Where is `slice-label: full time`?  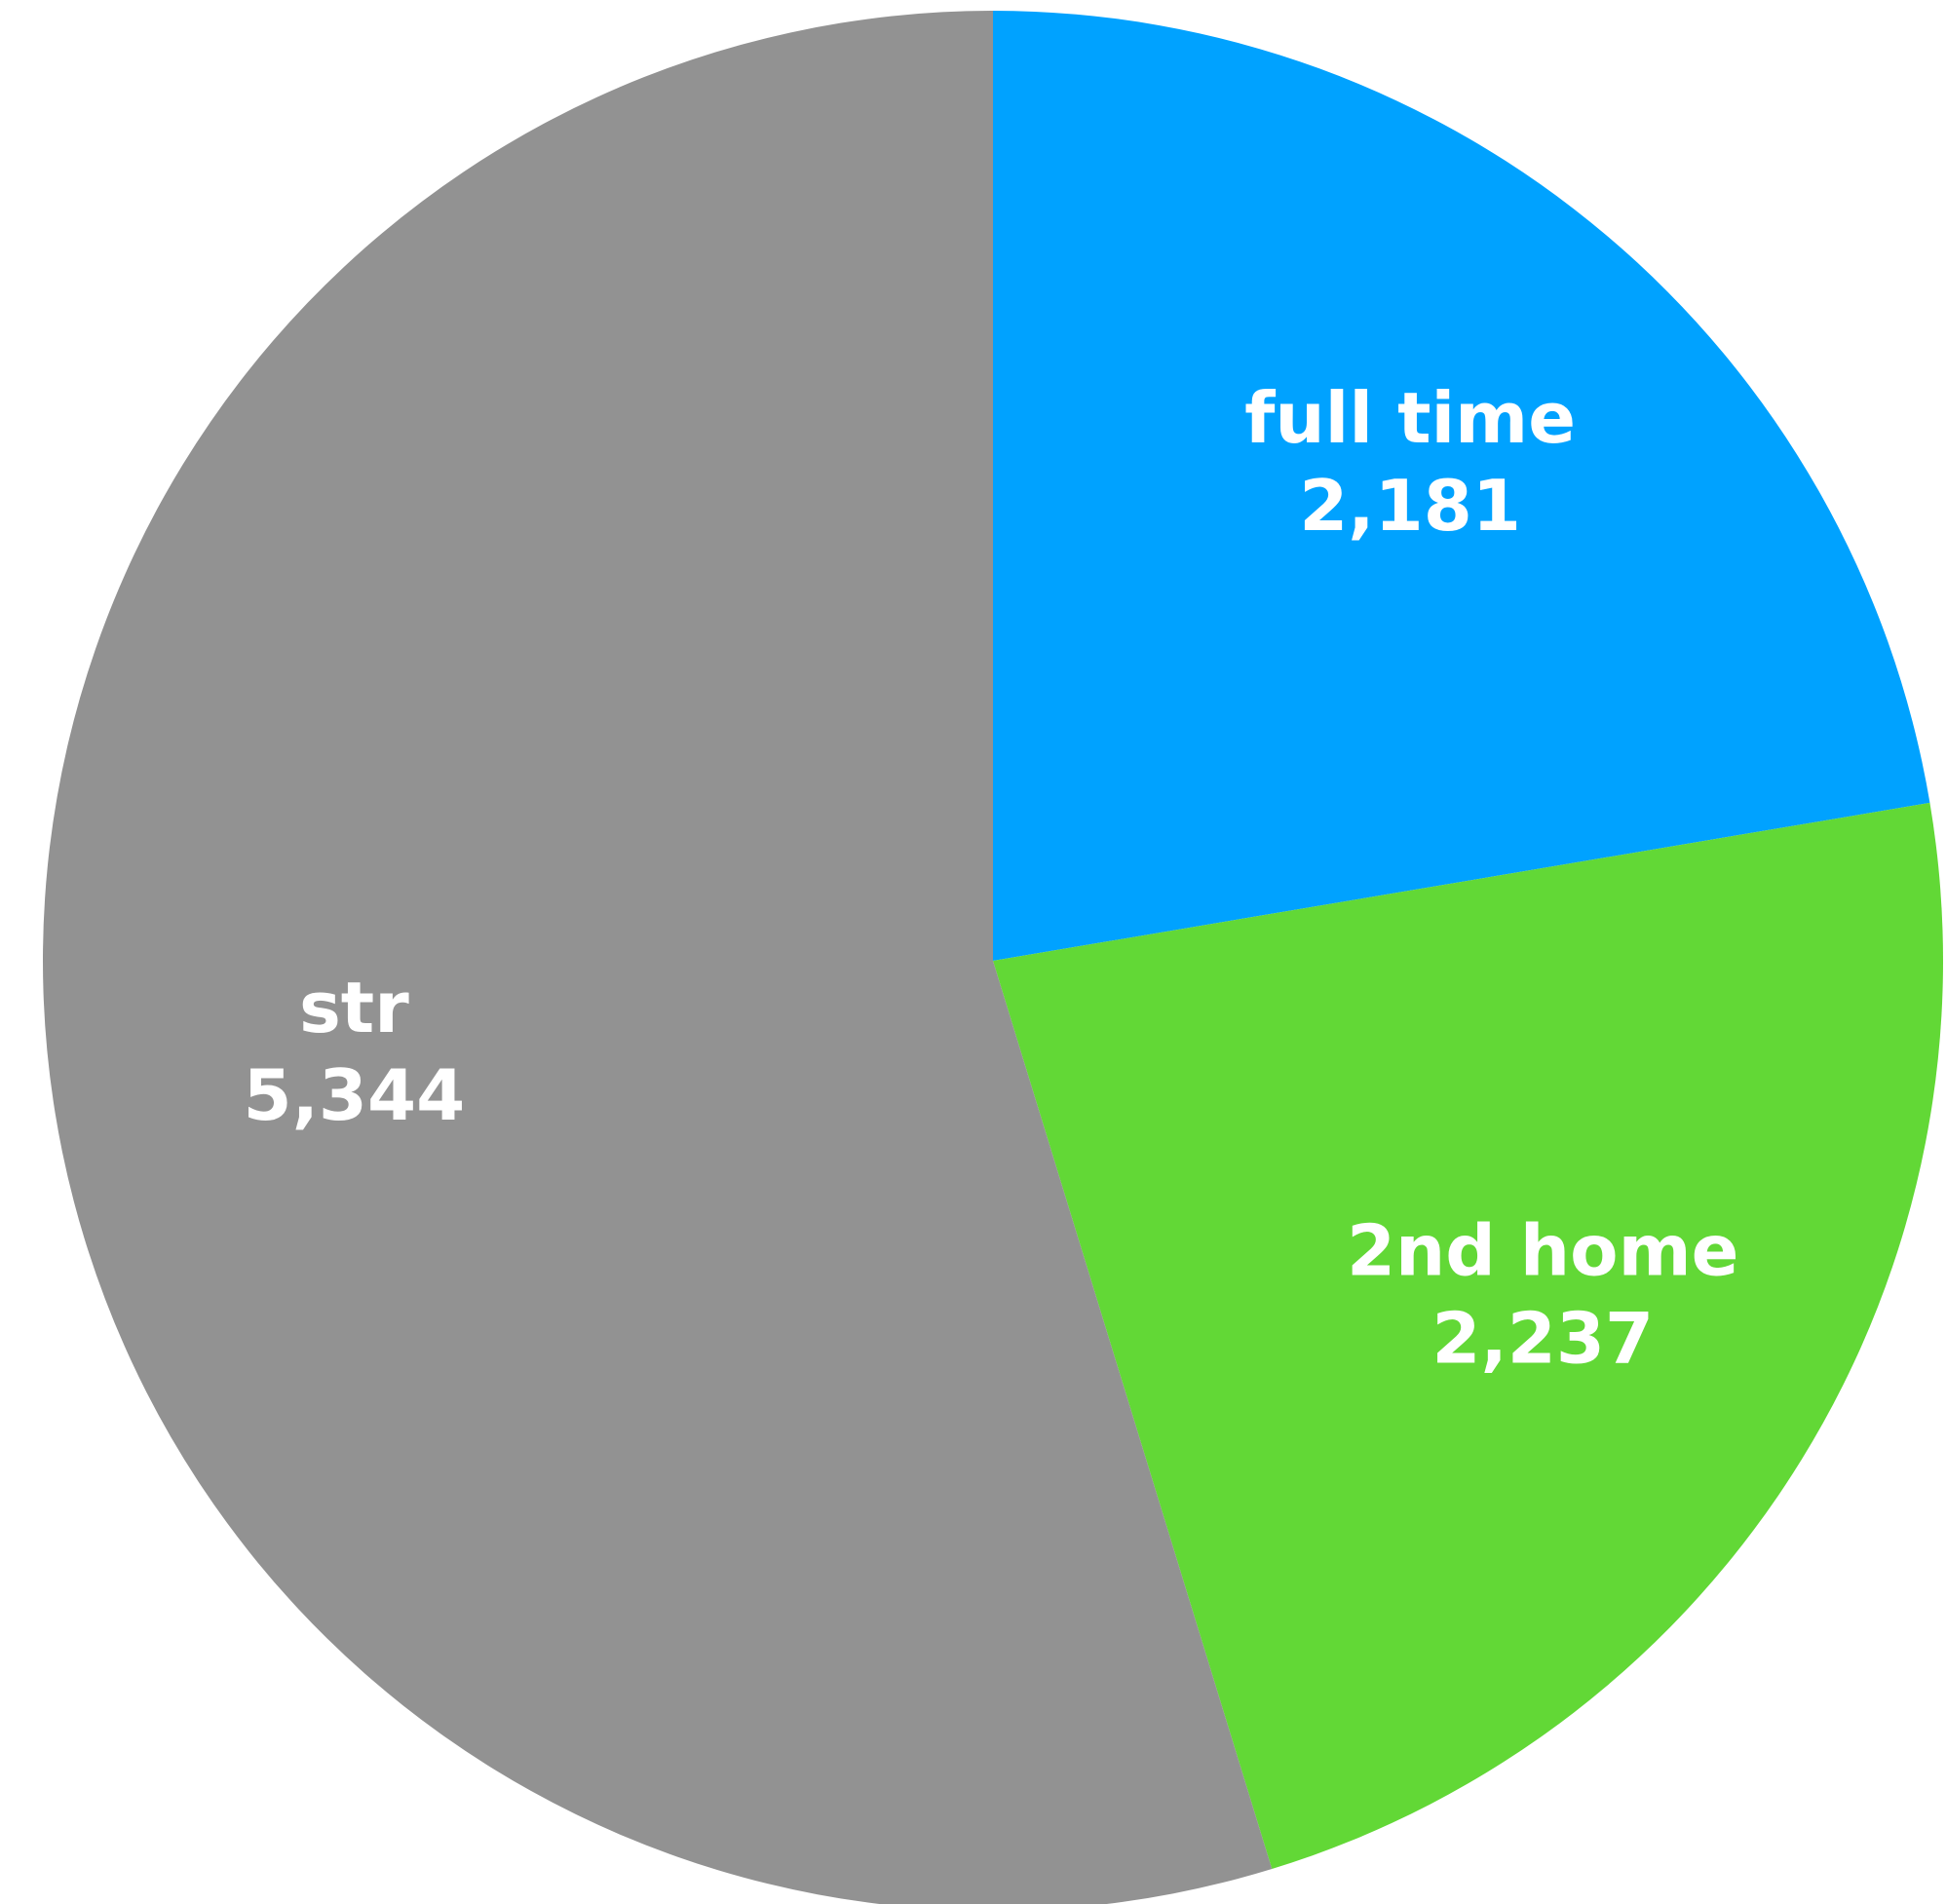
slice-label: full time is located at coordinates (1410, 418).